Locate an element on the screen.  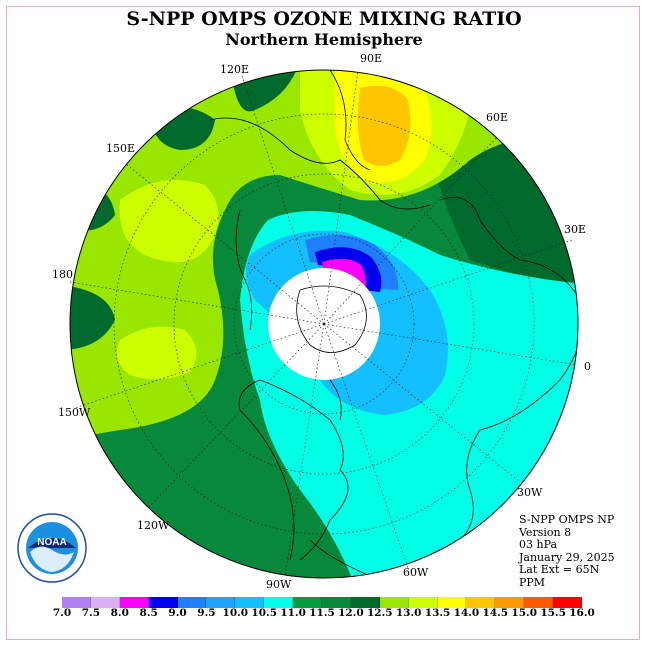
lon-label-150e: 150E is located at coordinates (120, 148).